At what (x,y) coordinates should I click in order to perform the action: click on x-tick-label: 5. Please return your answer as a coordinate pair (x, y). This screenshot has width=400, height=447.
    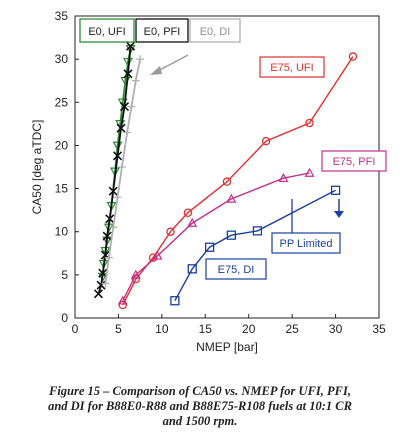
    Looking at the image, I should click on (118, 329).